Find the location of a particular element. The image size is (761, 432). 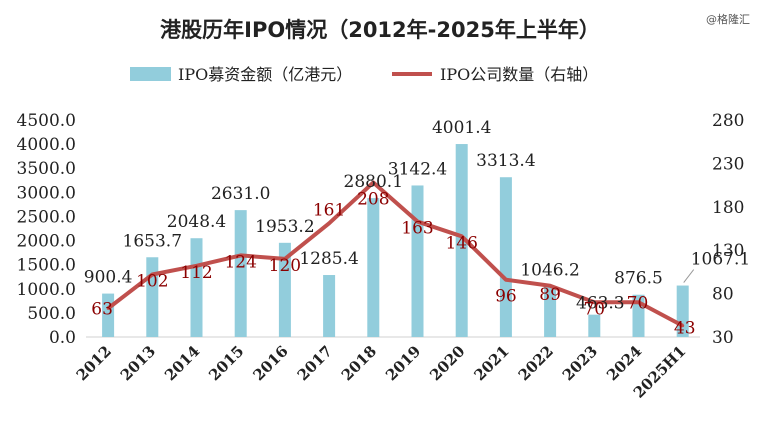

right-tick-label: 280 is located at coordinates (728, 121).